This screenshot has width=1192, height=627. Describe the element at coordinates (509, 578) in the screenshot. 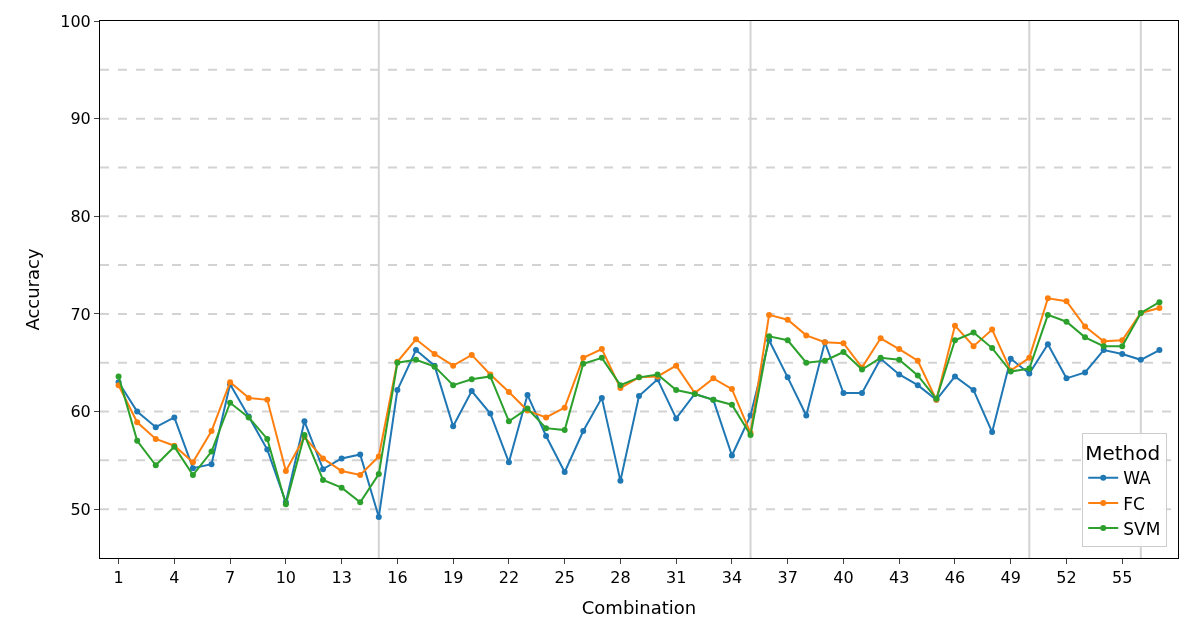

I see `x-tick-label: 22` at that location.